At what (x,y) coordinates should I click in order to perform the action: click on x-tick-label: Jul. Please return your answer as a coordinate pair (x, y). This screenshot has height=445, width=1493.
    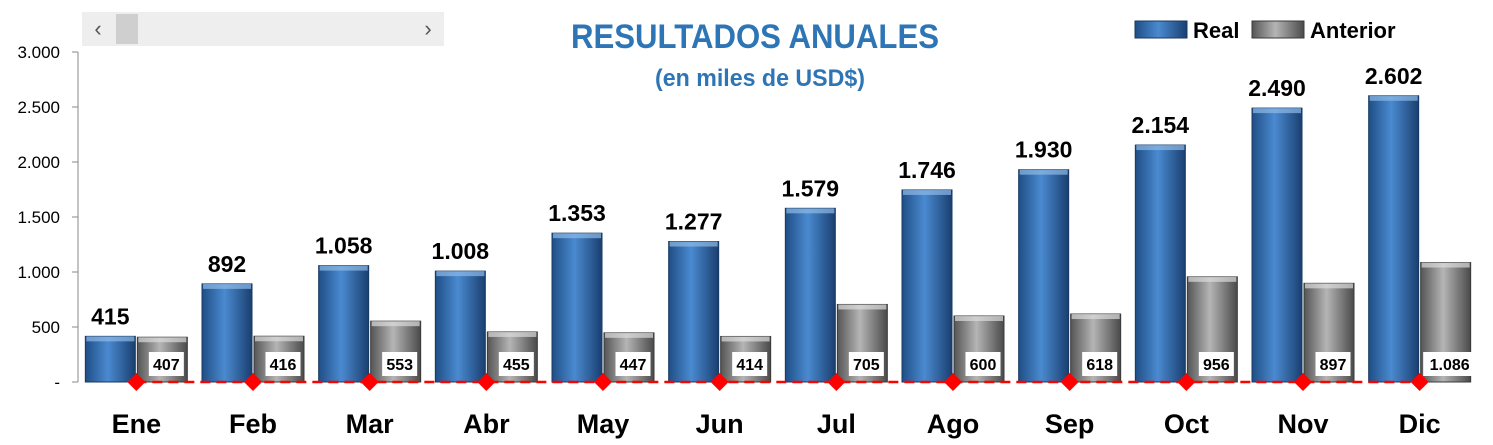
    Looking at the image, I should click on (836, 424).